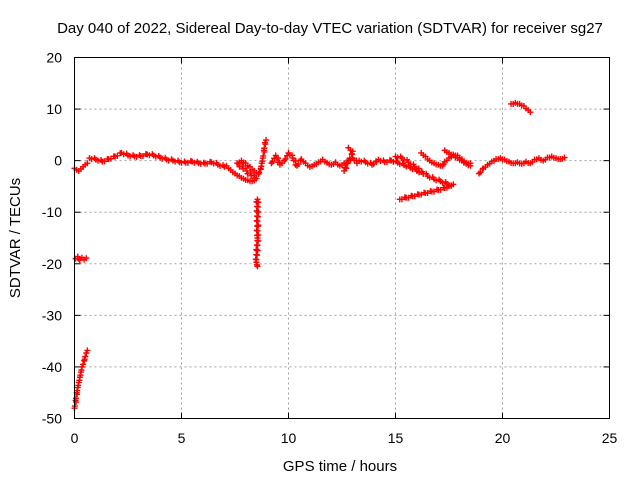  What do you see at coordinates (15, 238) in the screenshot?
I see `y-axis-title: SDTVAR / TECUs` at bounding box center [15, 238].